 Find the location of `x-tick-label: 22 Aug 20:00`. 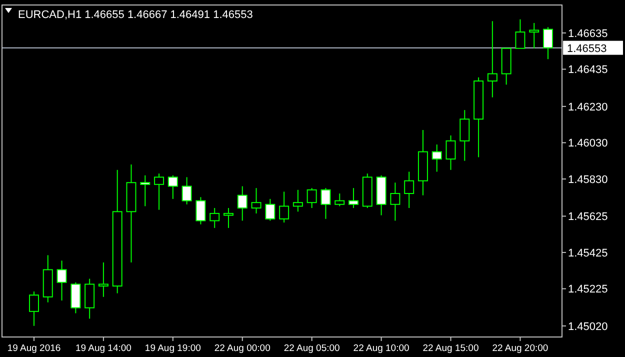

x-tick-label: 22 Aug 20:00 is located at coordinates (520, 348).